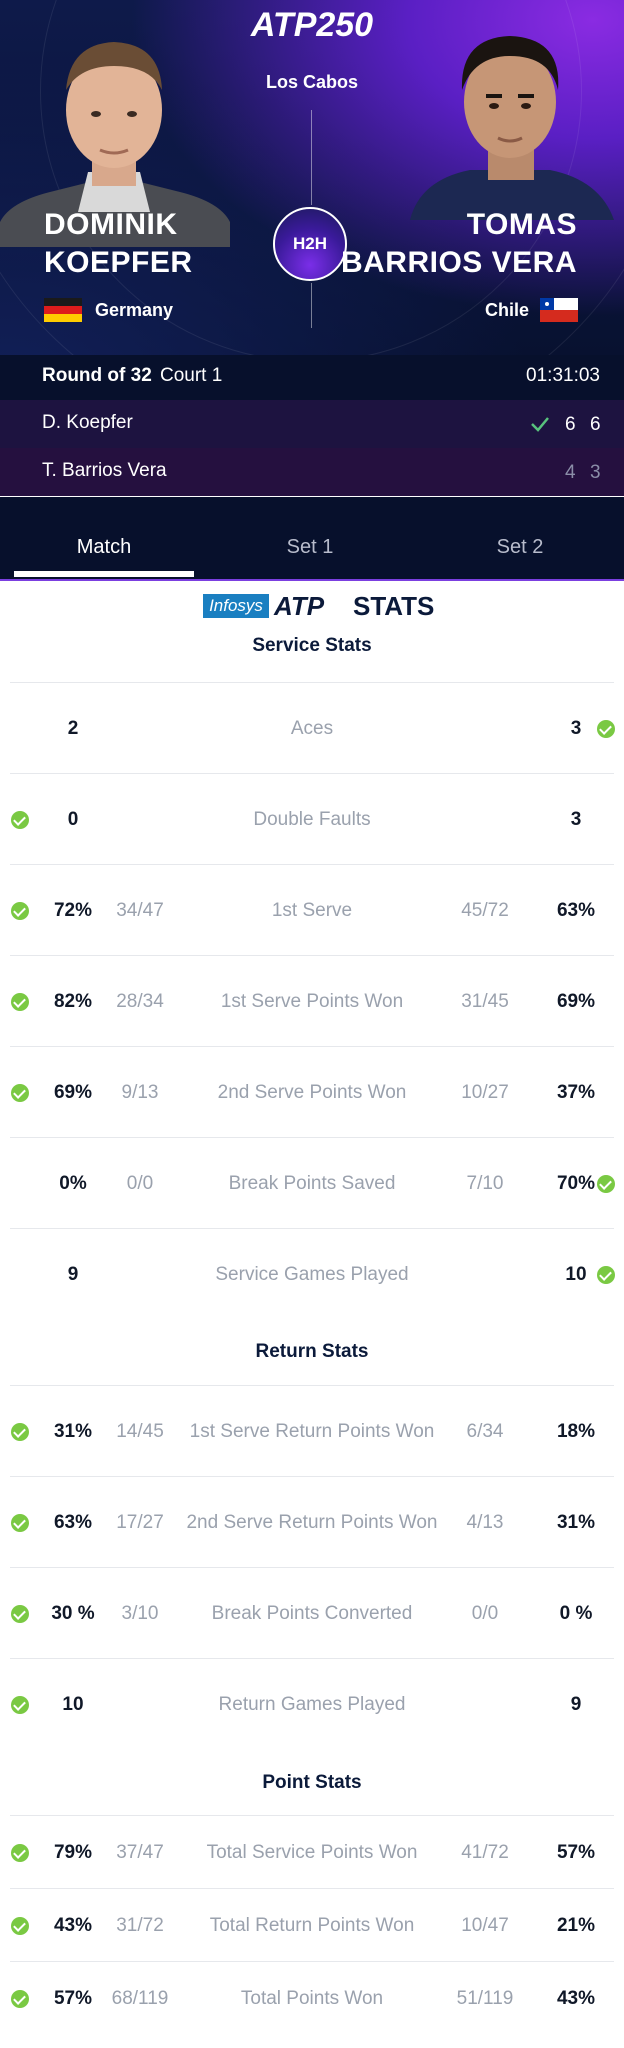 The width and height of the screenshot is (624, 2048). I want to click on h2h-button: H2H, so click(310, 244).